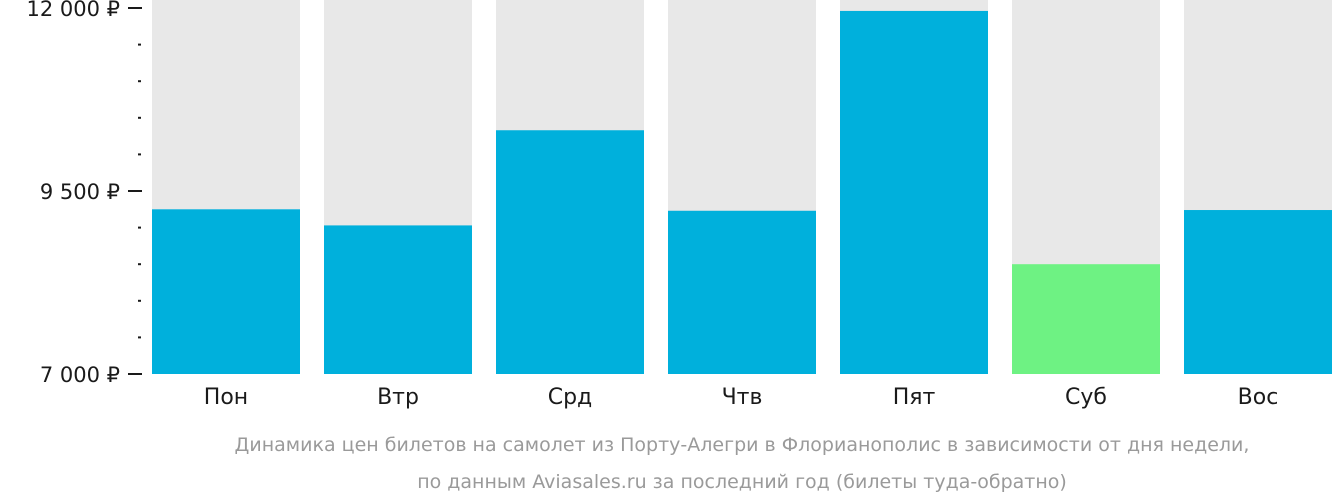 The height and width of the screenshot is (502, 1332). I want to click on x-tick-label: Пят, so click(914, 397).